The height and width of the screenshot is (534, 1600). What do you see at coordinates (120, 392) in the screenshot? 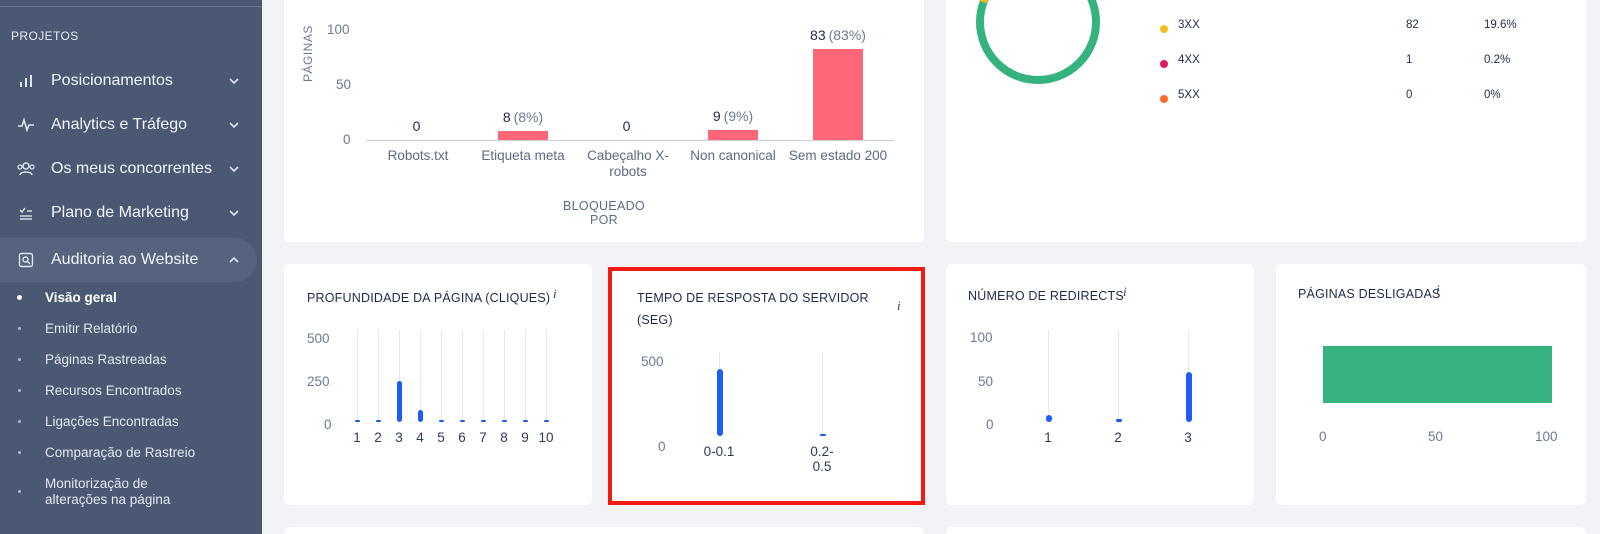
I see `subnav-recursos-encontrados: Recursos Encontrados` at bounding box center [120, 392].